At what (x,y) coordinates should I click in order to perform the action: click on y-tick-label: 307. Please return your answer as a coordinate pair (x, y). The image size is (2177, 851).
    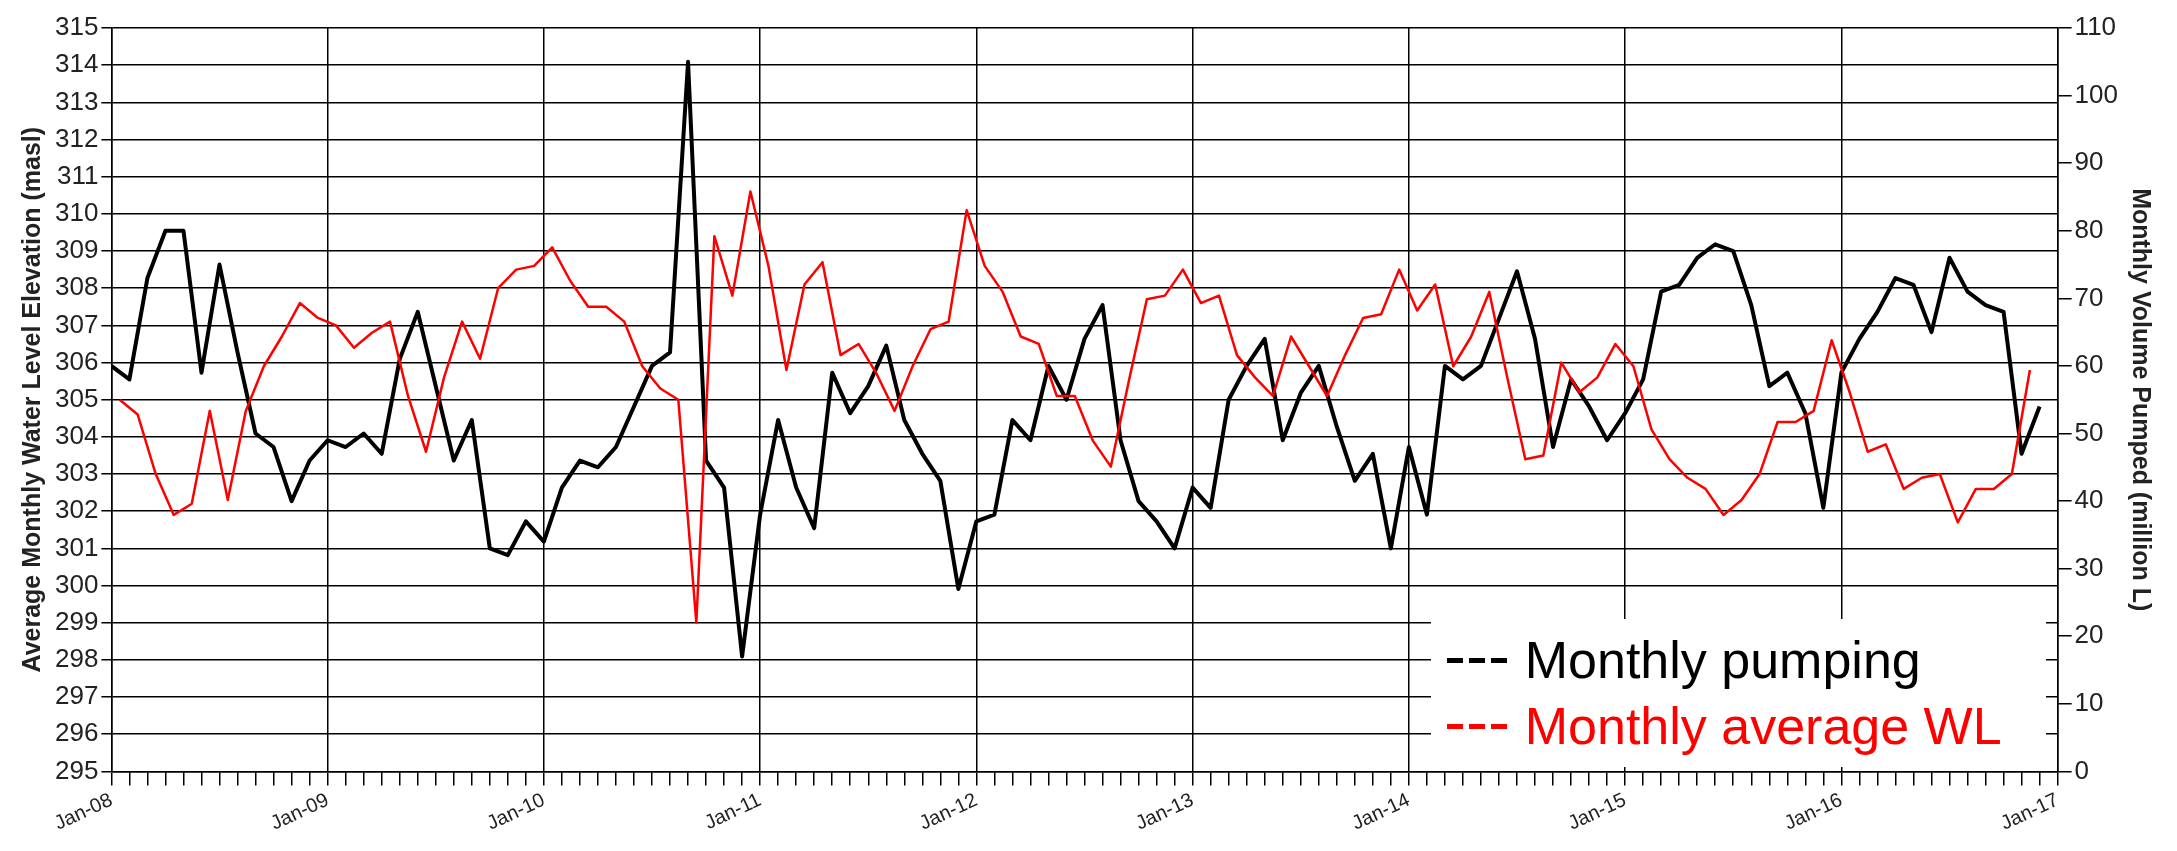
    Looking at the image, I should click on (76, 323).